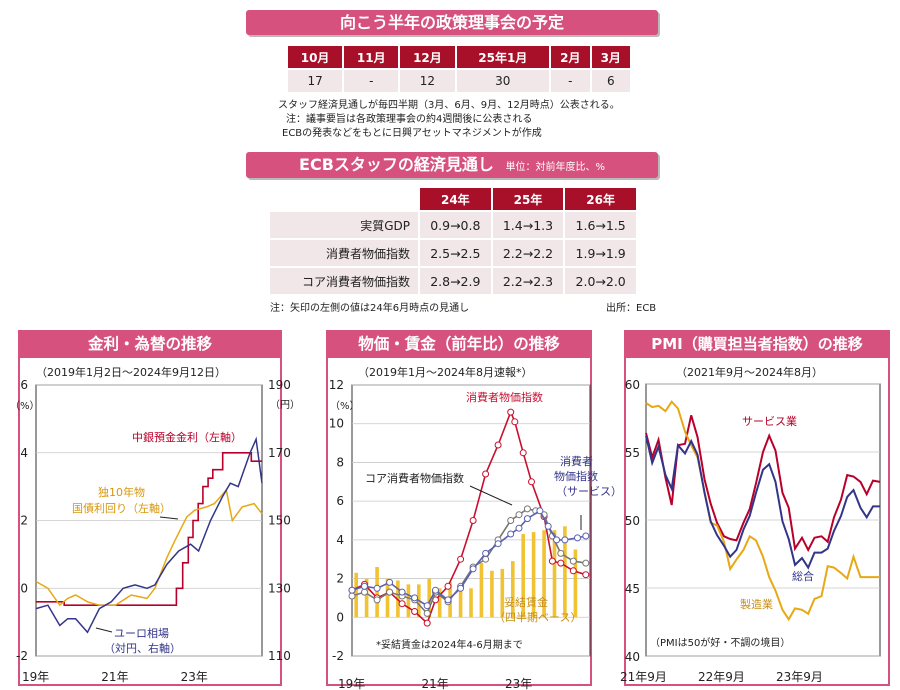 The image size is (900, 690). What do you see at coordinates (412, 133) in the screenshot?
I see `meetings-note-3: ECBの発表などをもとに日興アセットマネジメントが作成` at bounding box center [412, 133].